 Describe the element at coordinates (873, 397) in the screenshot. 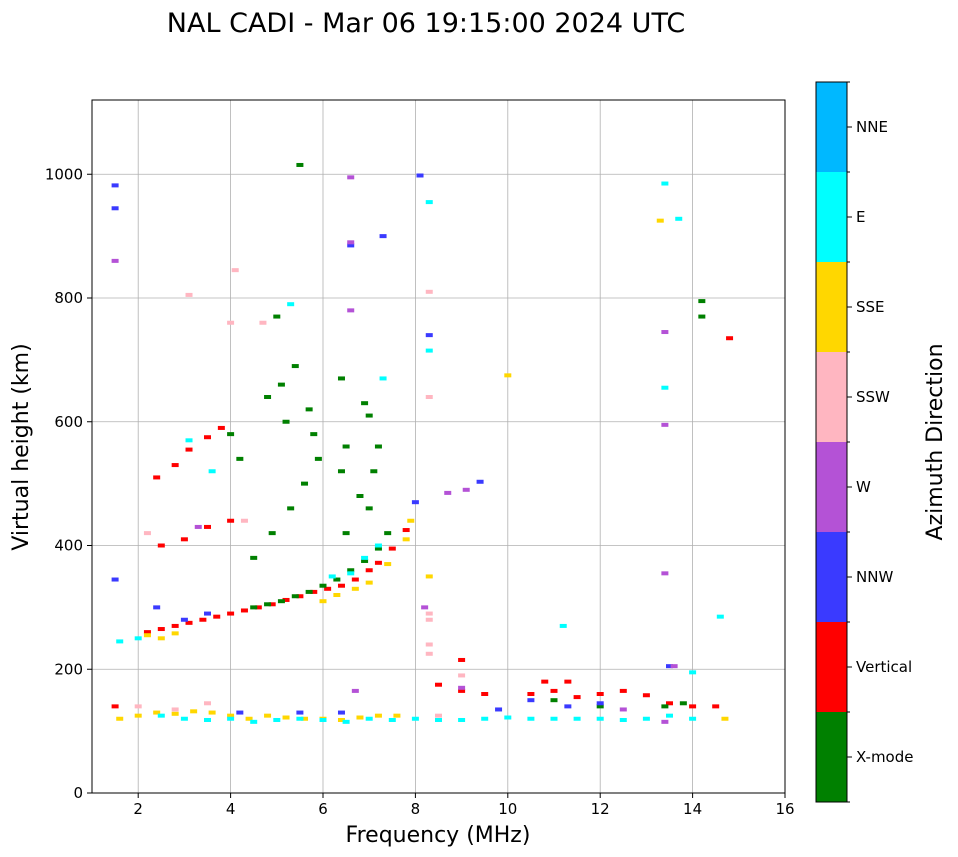

I see `colorbar-label: SSW` at that location.